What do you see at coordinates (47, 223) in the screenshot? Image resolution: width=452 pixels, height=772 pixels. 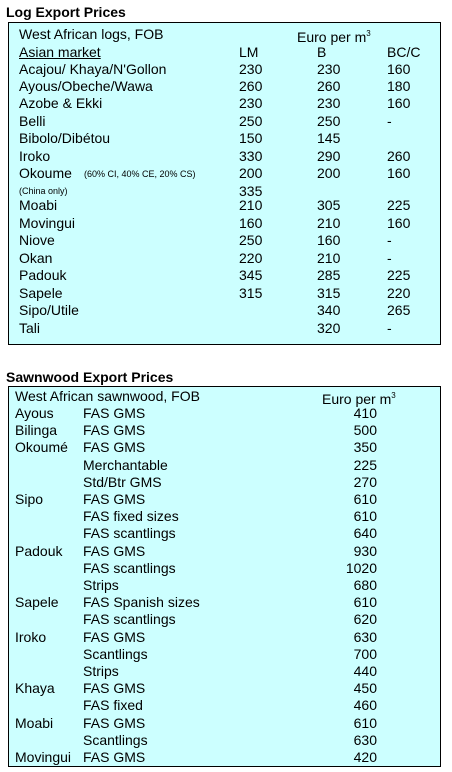 I see `log-species-name: Movingui` at bounding box center [47, 223].